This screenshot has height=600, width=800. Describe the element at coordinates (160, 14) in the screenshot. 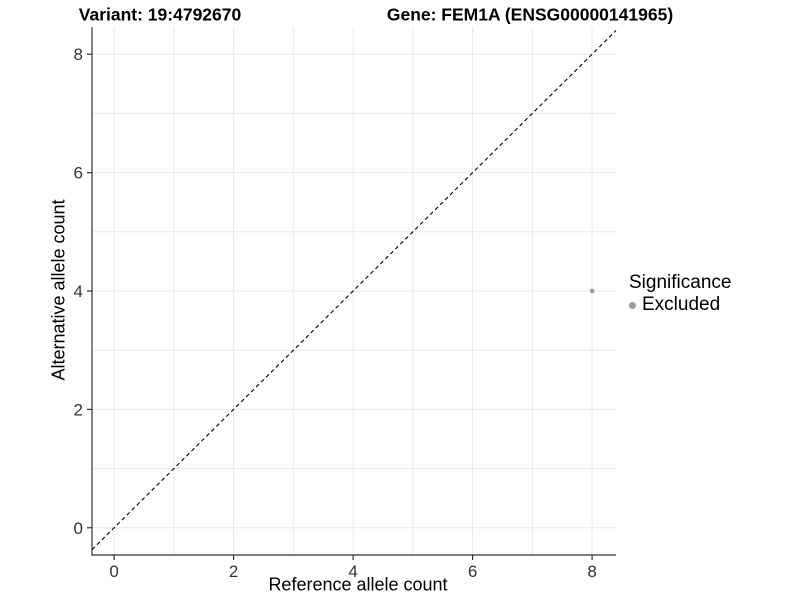

I see `plot-title-variant: Variant: 19:4792670` at that location.